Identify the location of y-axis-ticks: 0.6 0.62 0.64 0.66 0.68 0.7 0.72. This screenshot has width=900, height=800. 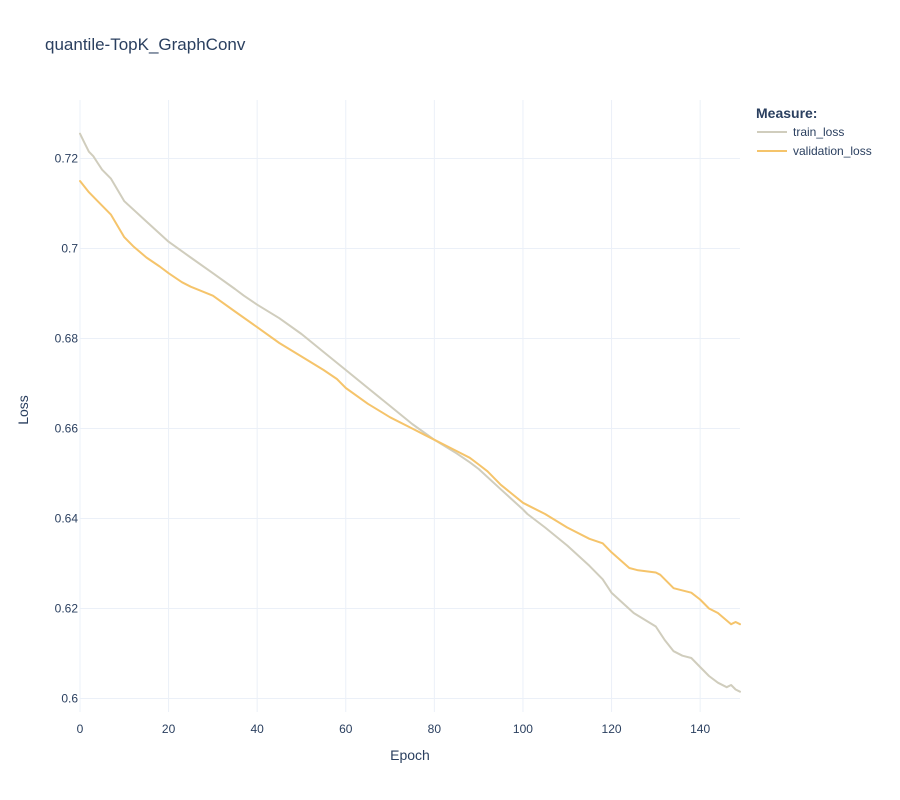
(67, 429).